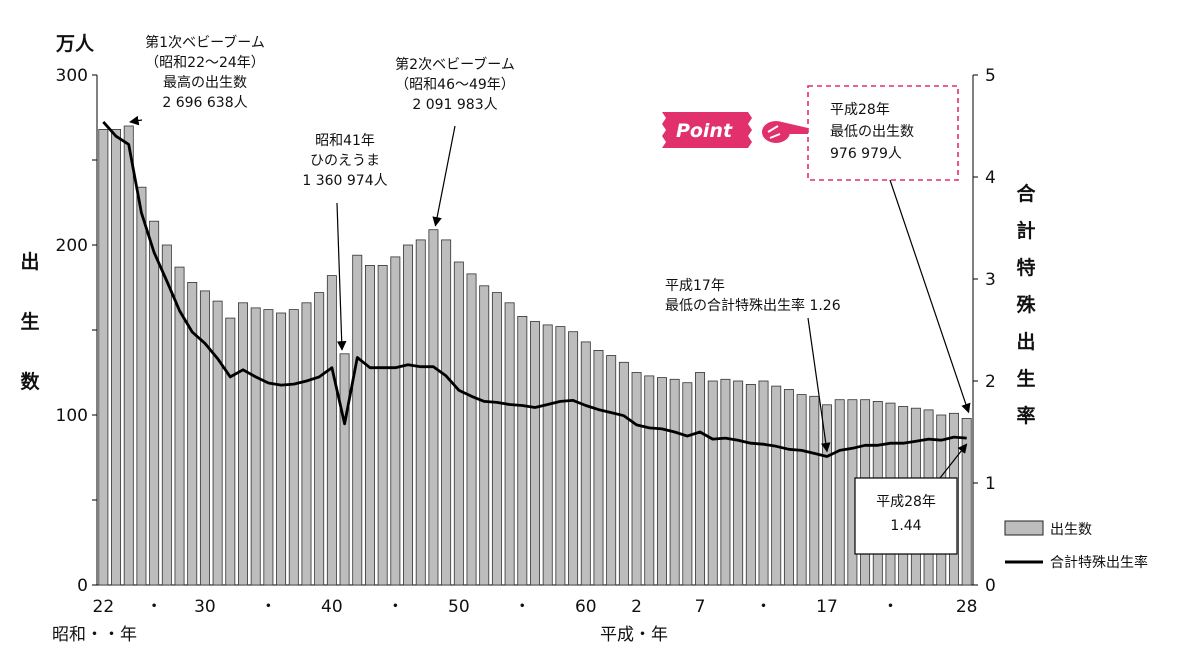 This screenshot has height=670, width=1190. Describe the element at coordinates (990, 484) in the screenshot. I see `right-tick-label: 1` at that location.